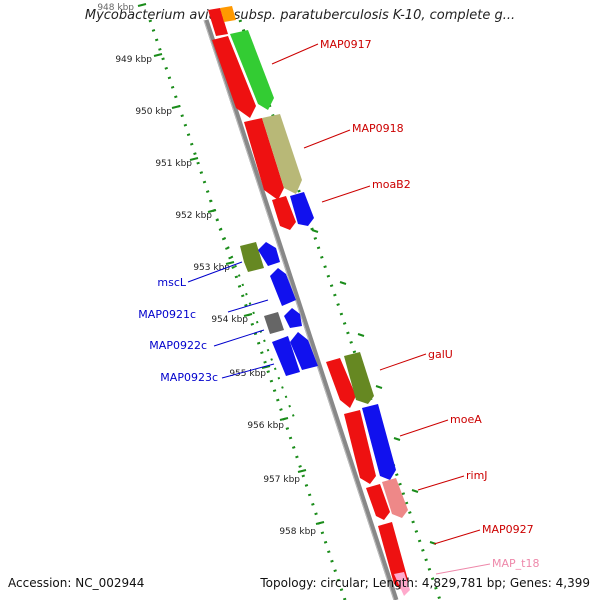 The width and height of the screenshot is (600, 600). I want to click on gene-MAP0917, so click(252, 70).